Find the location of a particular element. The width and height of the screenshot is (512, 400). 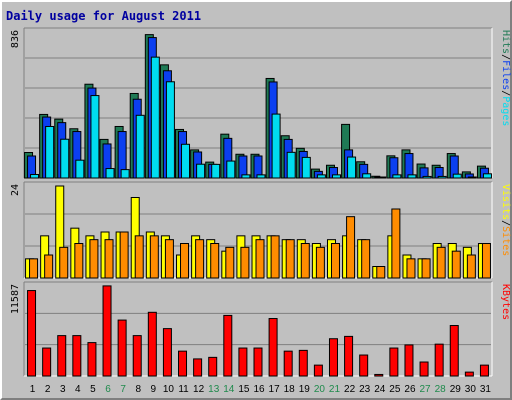

day-label-10: 10 is located at coordinates (169, 389).